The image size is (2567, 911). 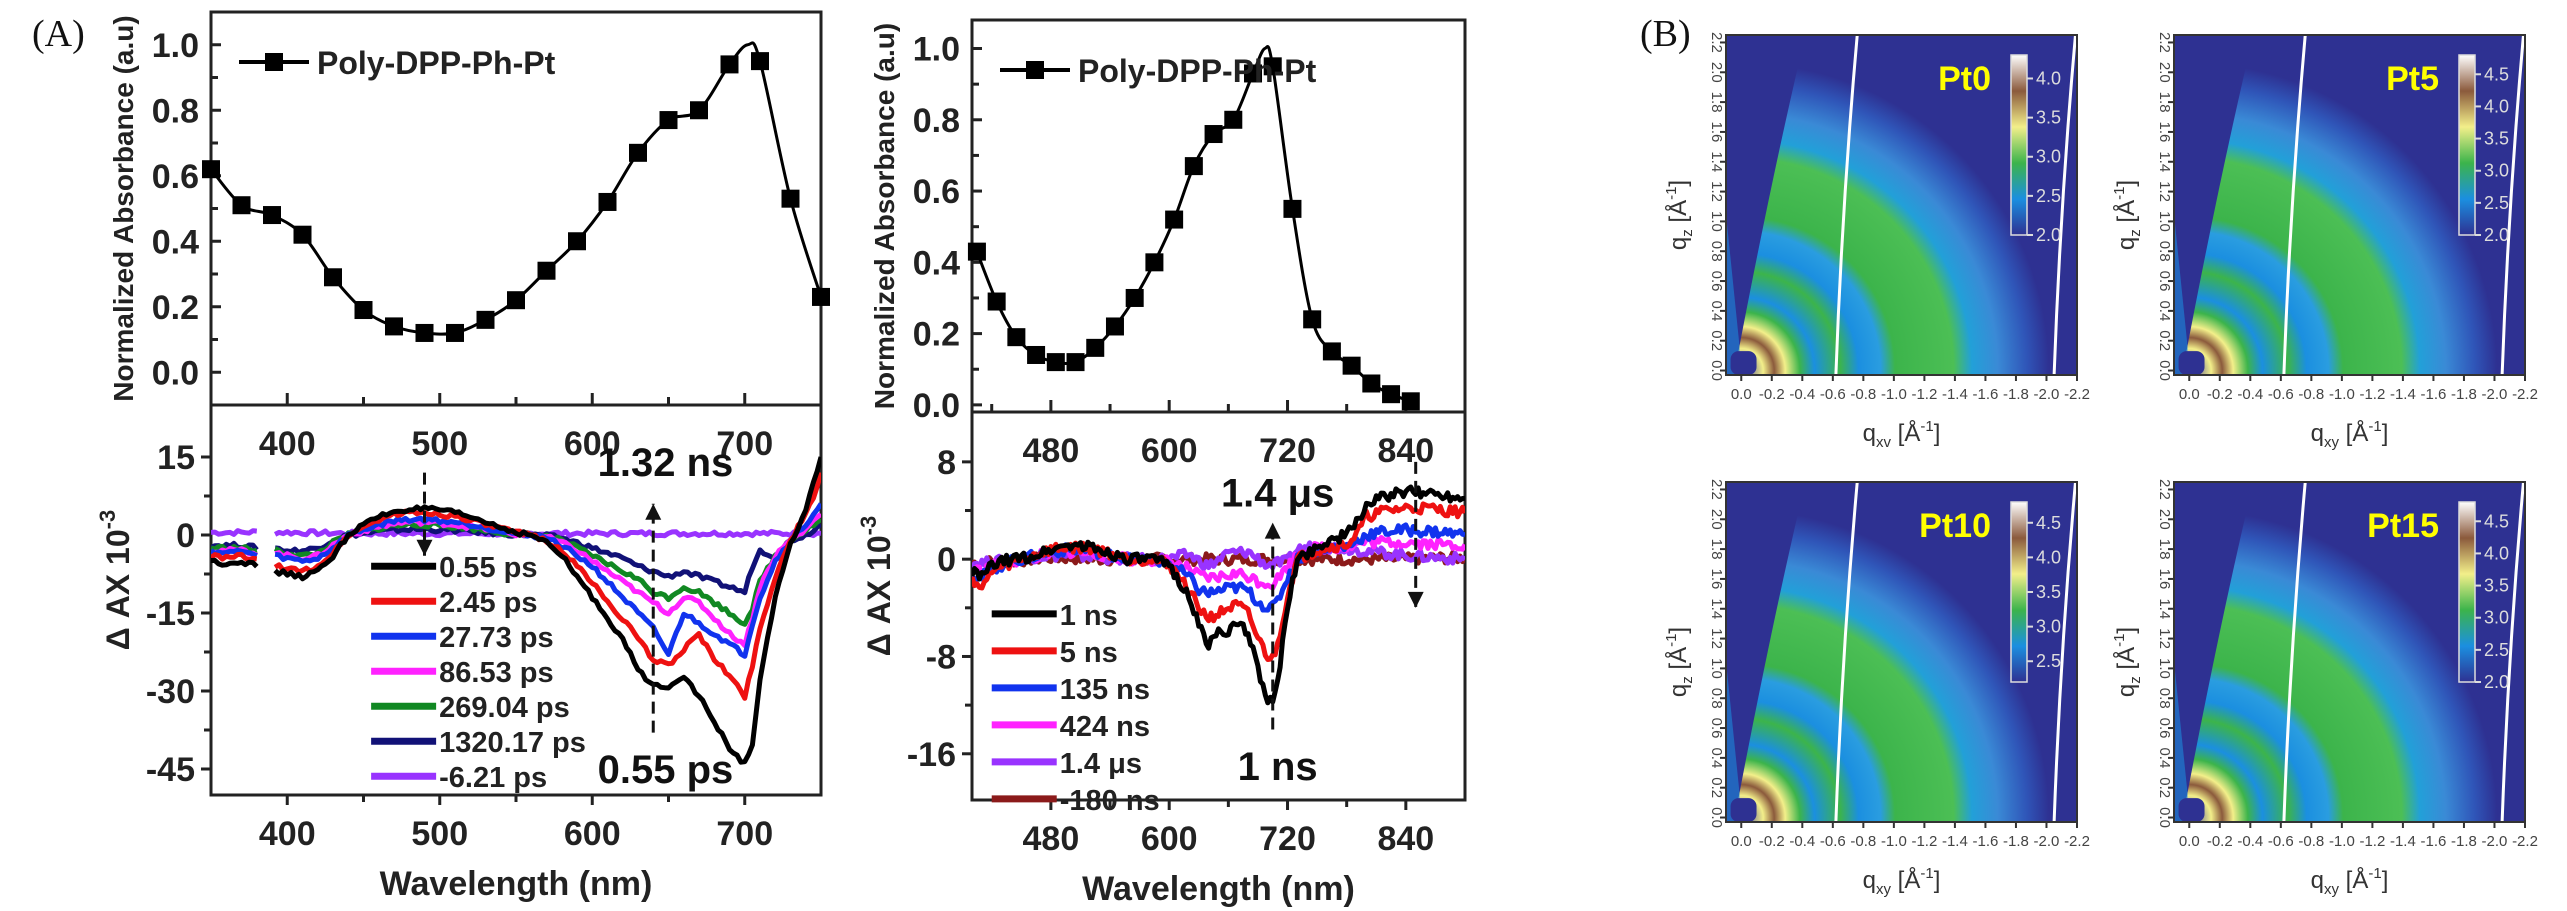 I want to click on x-tick-label-top: 720, so click(x=1287, y=451).